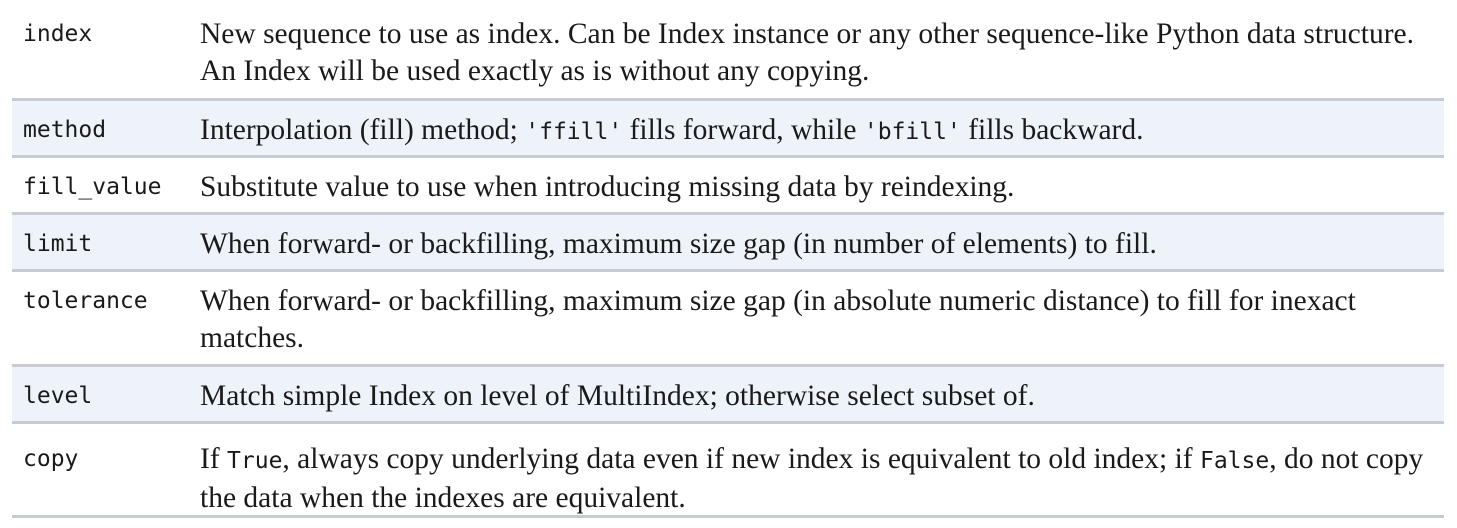  I want to click on description-text: fills backward., so click(1052, 130).